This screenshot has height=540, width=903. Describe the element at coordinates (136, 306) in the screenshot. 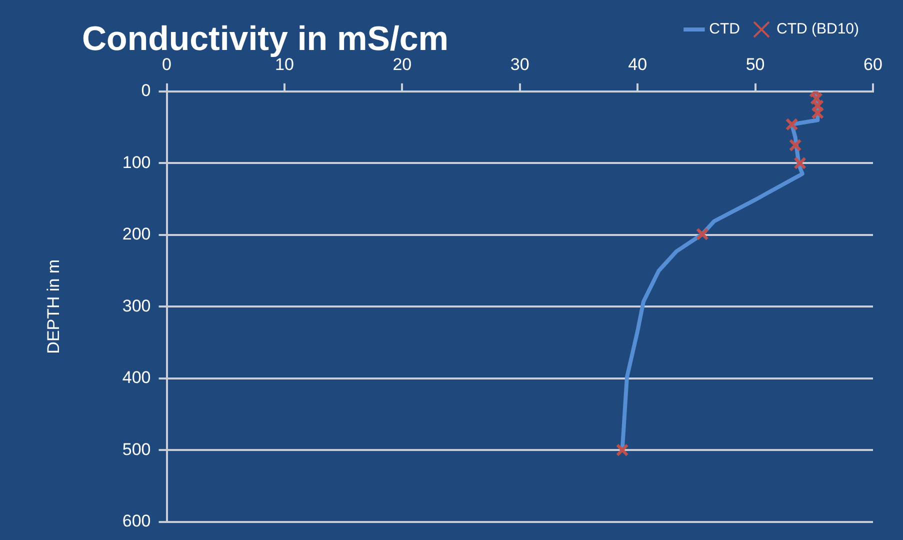

I see `y-tick-label: 300` at that location.